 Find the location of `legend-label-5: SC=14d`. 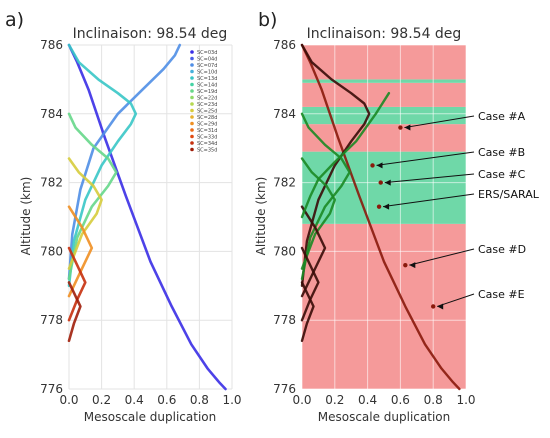

legend-label-5: SC=14d is located at coordinates (207, 86).